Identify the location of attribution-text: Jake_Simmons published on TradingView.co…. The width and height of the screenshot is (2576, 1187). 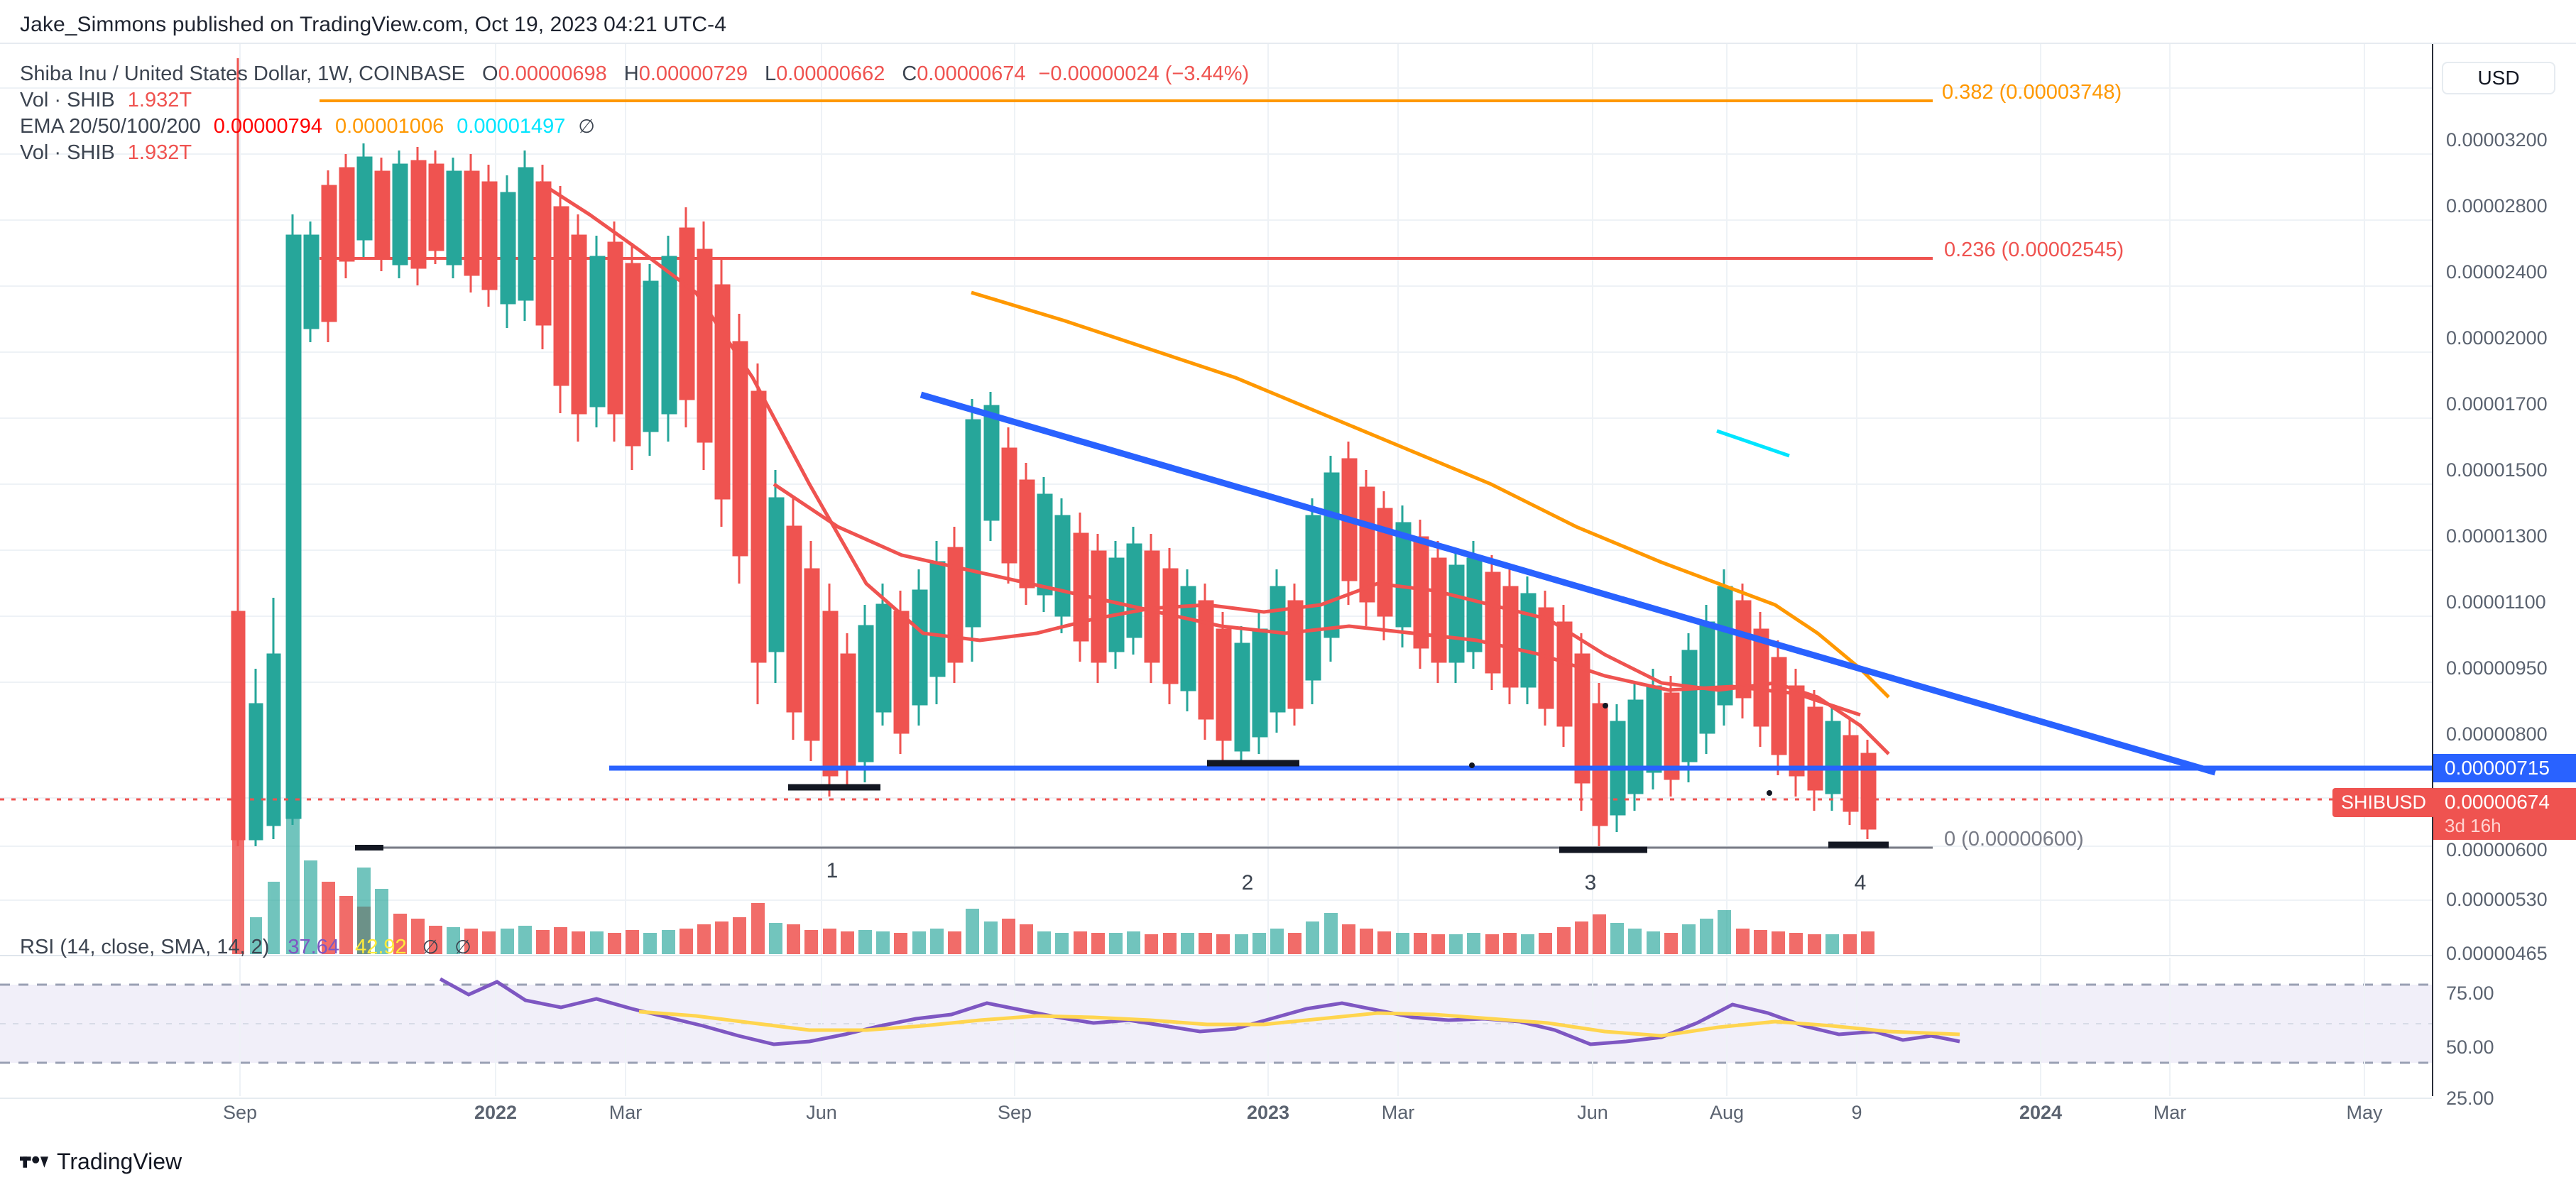
(373, 25).